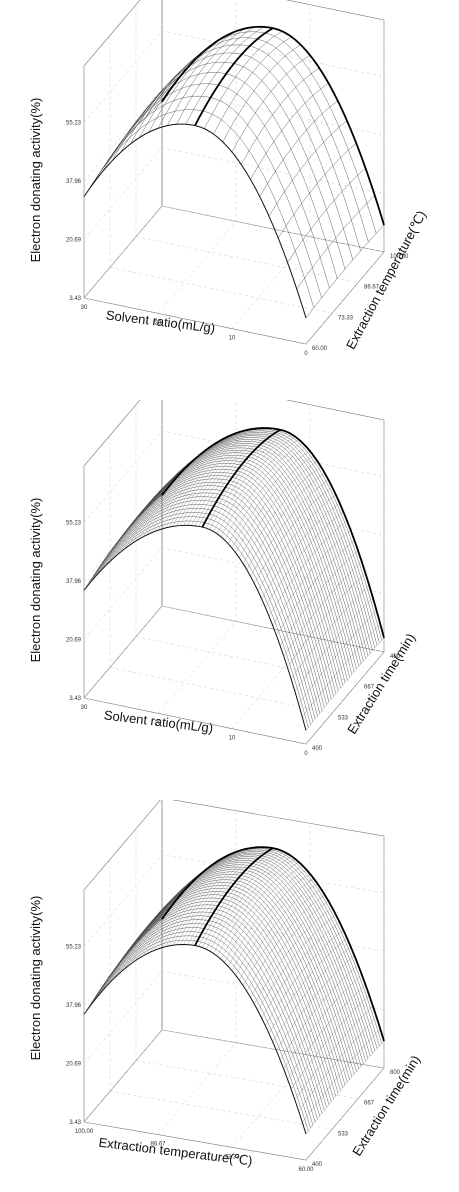  I want to click on z-tick-label: 55.23, so click(74, 524).